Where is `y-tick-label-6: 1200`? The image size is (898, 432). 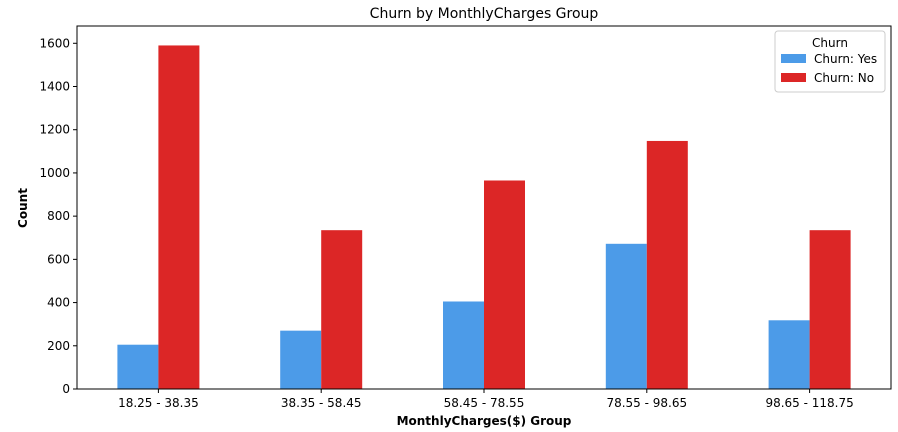 y-tick-label-6: 1200 is located at coordinates (54, 130).